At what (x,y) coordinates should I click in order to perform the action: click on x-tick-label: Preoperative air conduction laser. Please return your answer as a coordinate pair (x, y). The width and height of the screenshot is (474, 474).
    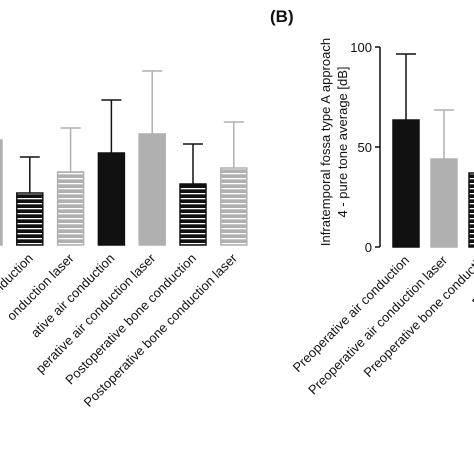
    Looking at the image, I should click on (377, 324).